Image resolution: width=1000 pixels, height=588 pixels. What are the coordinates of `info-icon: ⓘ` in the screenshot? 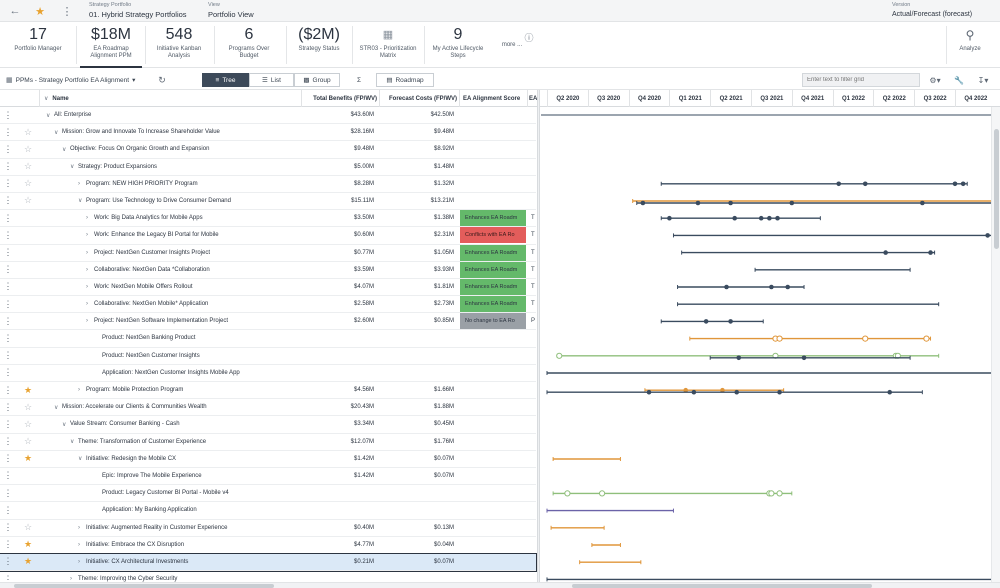 It's located at (529, 37).